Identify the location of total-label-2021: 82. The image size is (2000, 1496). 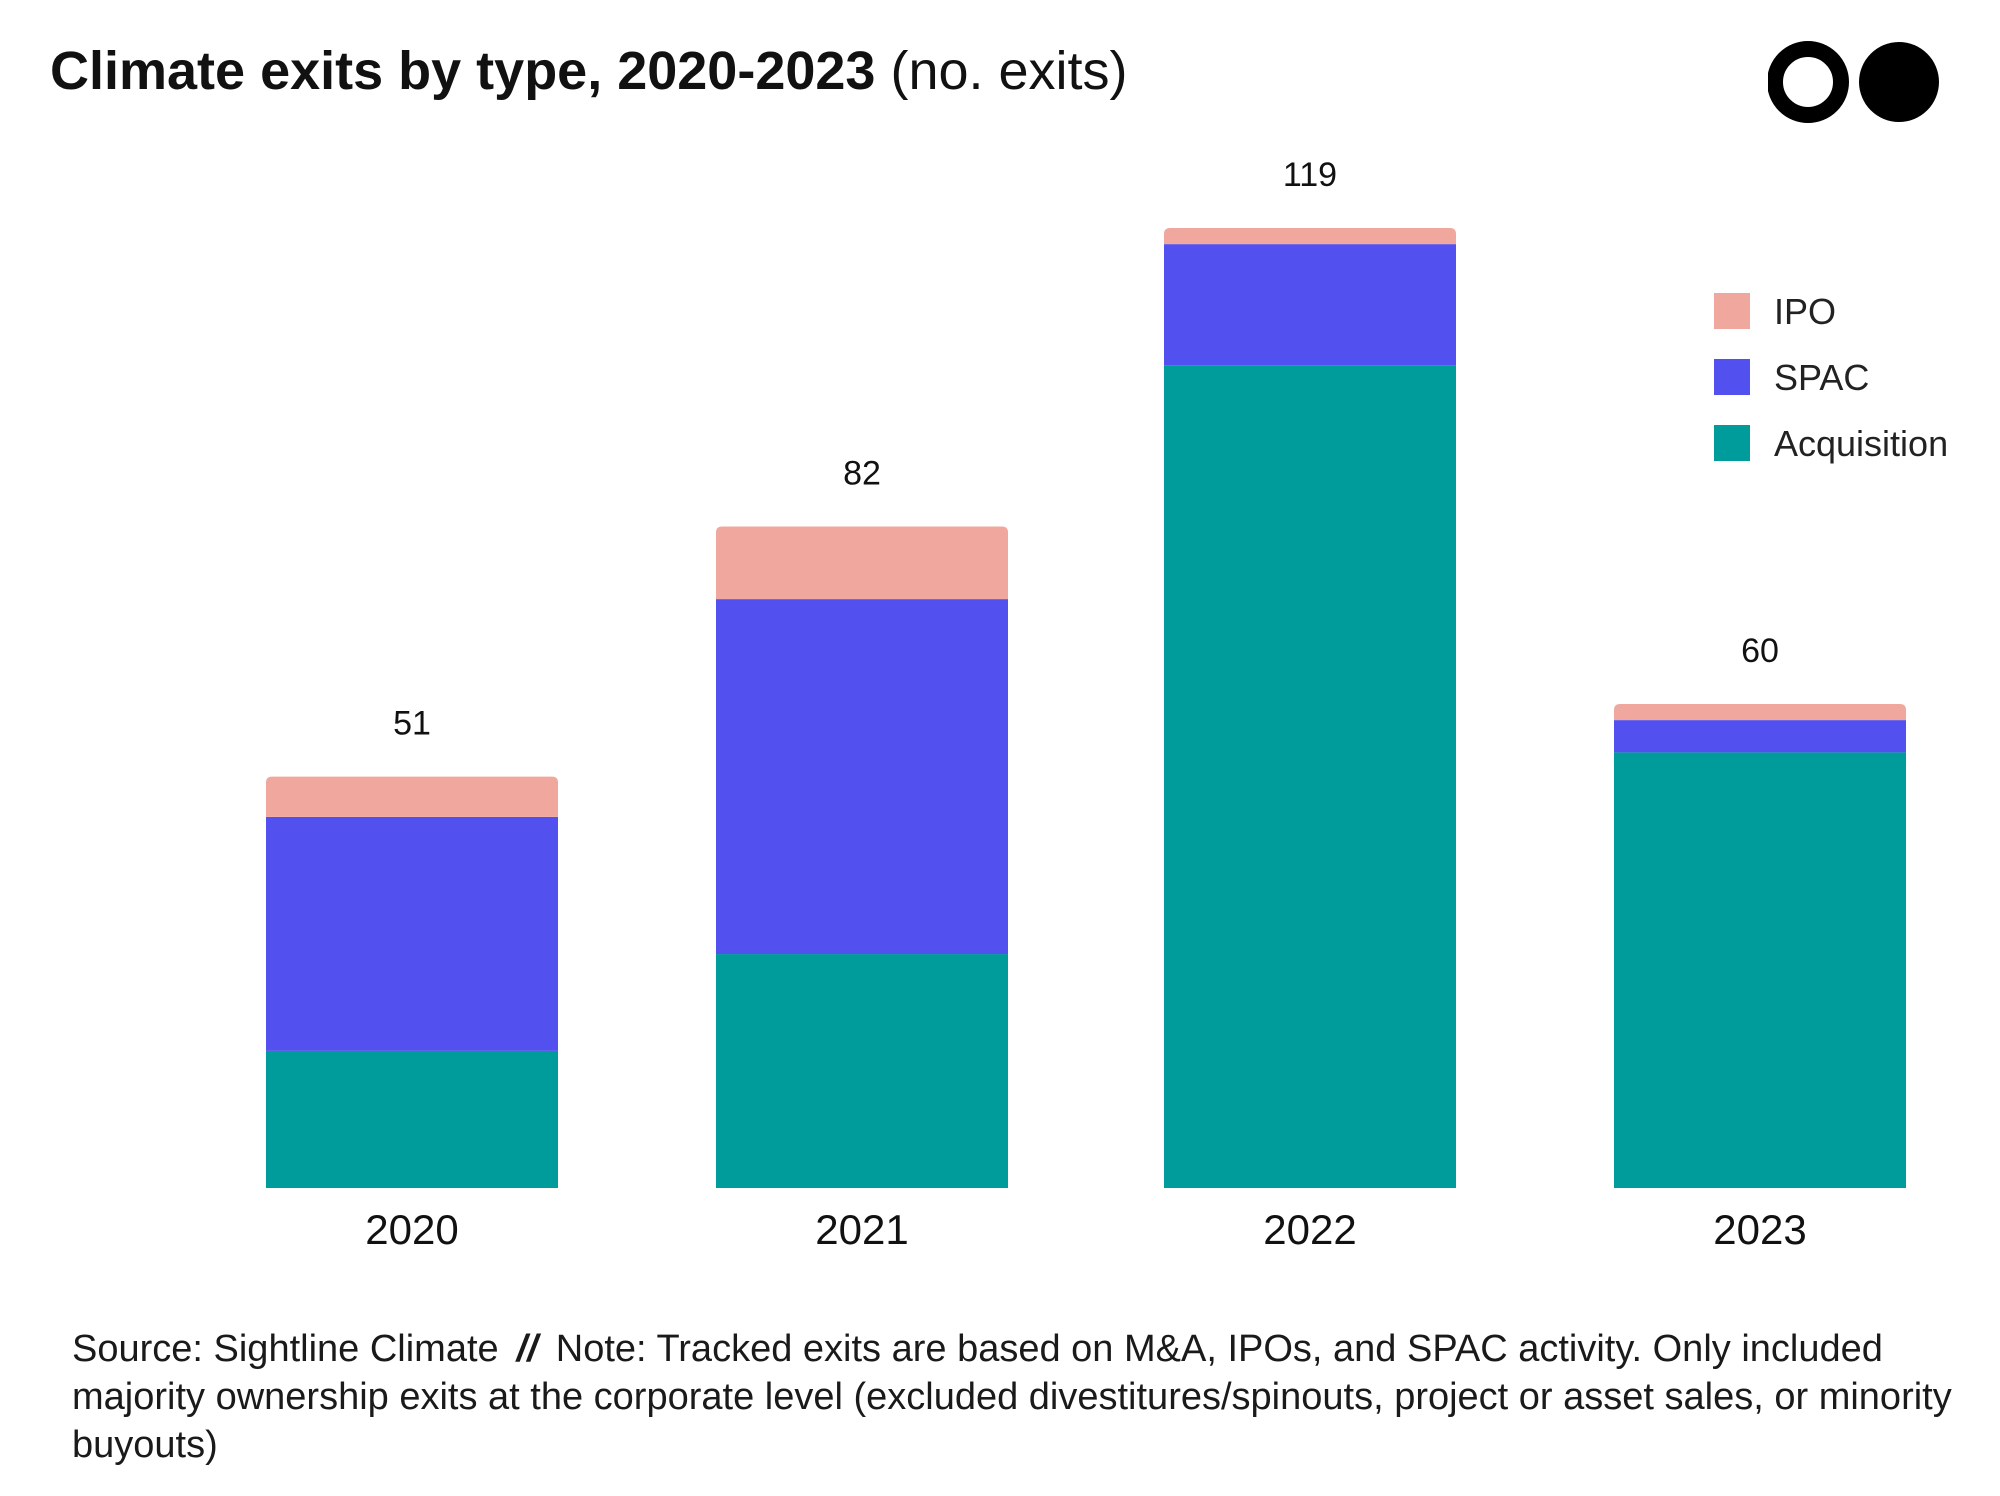
(862, 473).